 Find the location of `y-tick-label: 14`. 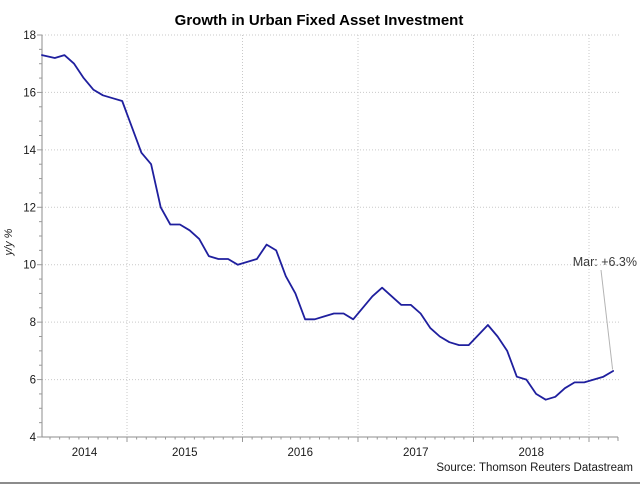

y-tick-label: 14 is located at coordinates (29, 151).